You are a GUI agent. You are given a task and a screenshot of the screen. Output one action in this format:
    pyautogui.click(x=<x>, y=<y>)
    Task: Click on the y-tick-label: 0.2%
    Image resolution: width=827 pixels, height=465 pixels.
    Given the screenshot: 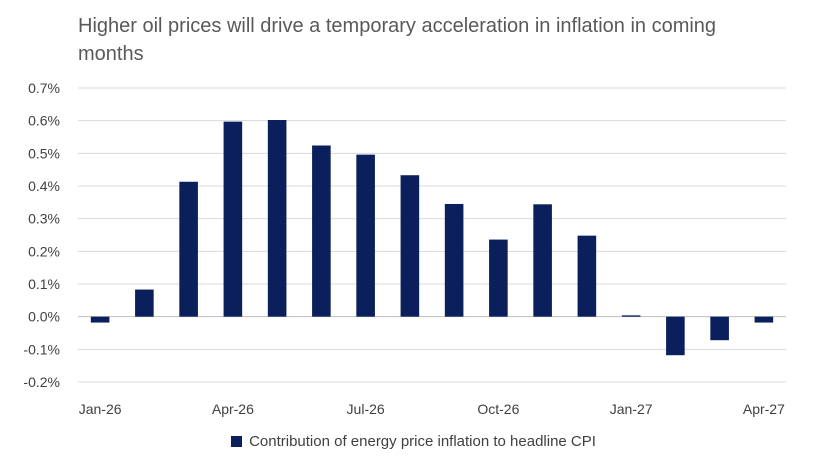 What is the action you would take?
    pyautogui.click(x=44, y=251)
    